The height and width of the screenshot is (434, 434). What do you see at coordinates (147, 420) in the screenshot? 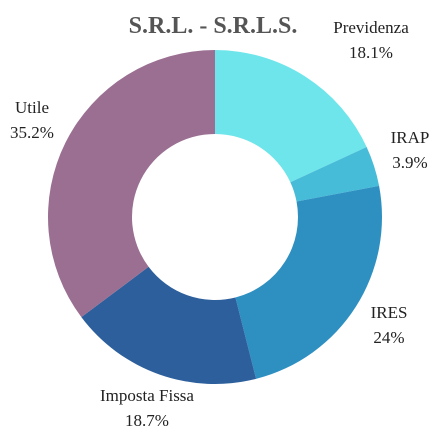
I see `slice-value-label: 18.7%` at bounding box center [147, 420].